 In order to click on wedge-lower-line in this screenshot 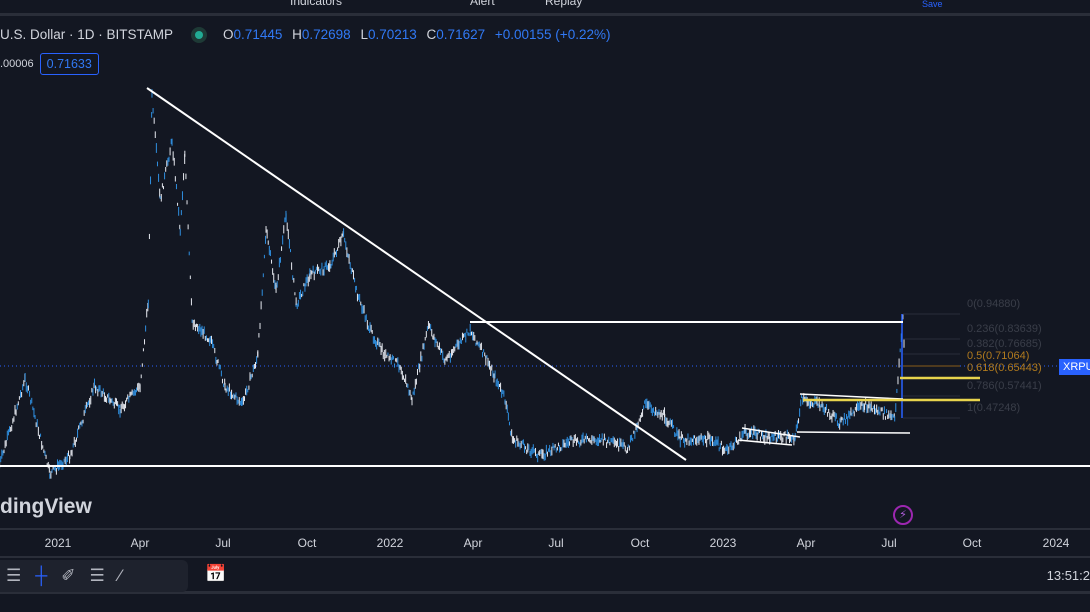, I will do `click(765, 442)`.